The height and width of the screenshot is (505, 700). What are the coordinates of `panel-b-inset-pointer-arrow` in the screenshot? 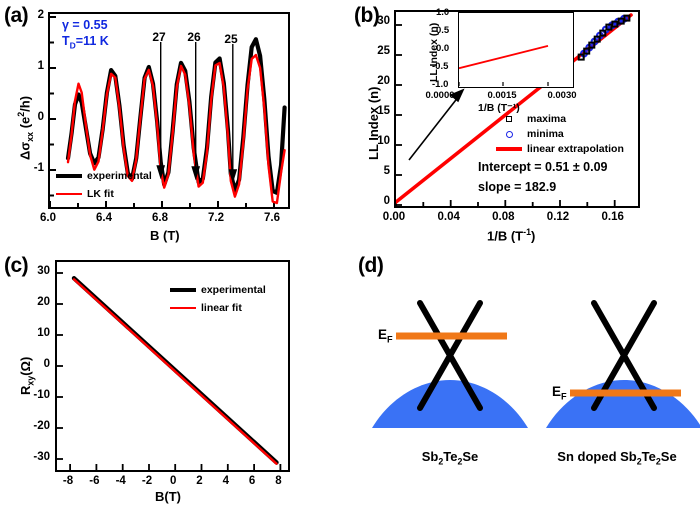 It's located at (436, 124).